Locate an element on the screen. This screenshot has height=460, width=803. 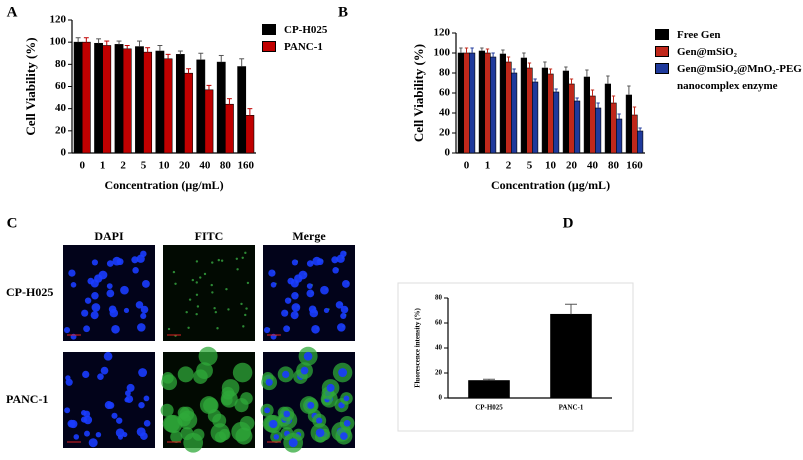
y-tick-label: 40 is located at coordinates (445, 113).